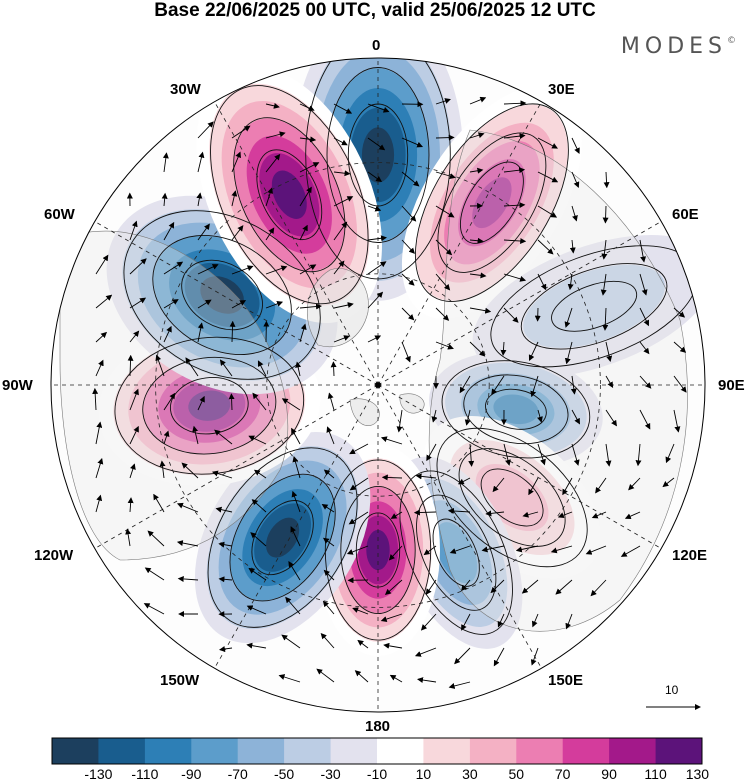  What do you see at coordinates (236, 303) in the screenshot?
I see `meridian-line` at bounding box center [236, 303].